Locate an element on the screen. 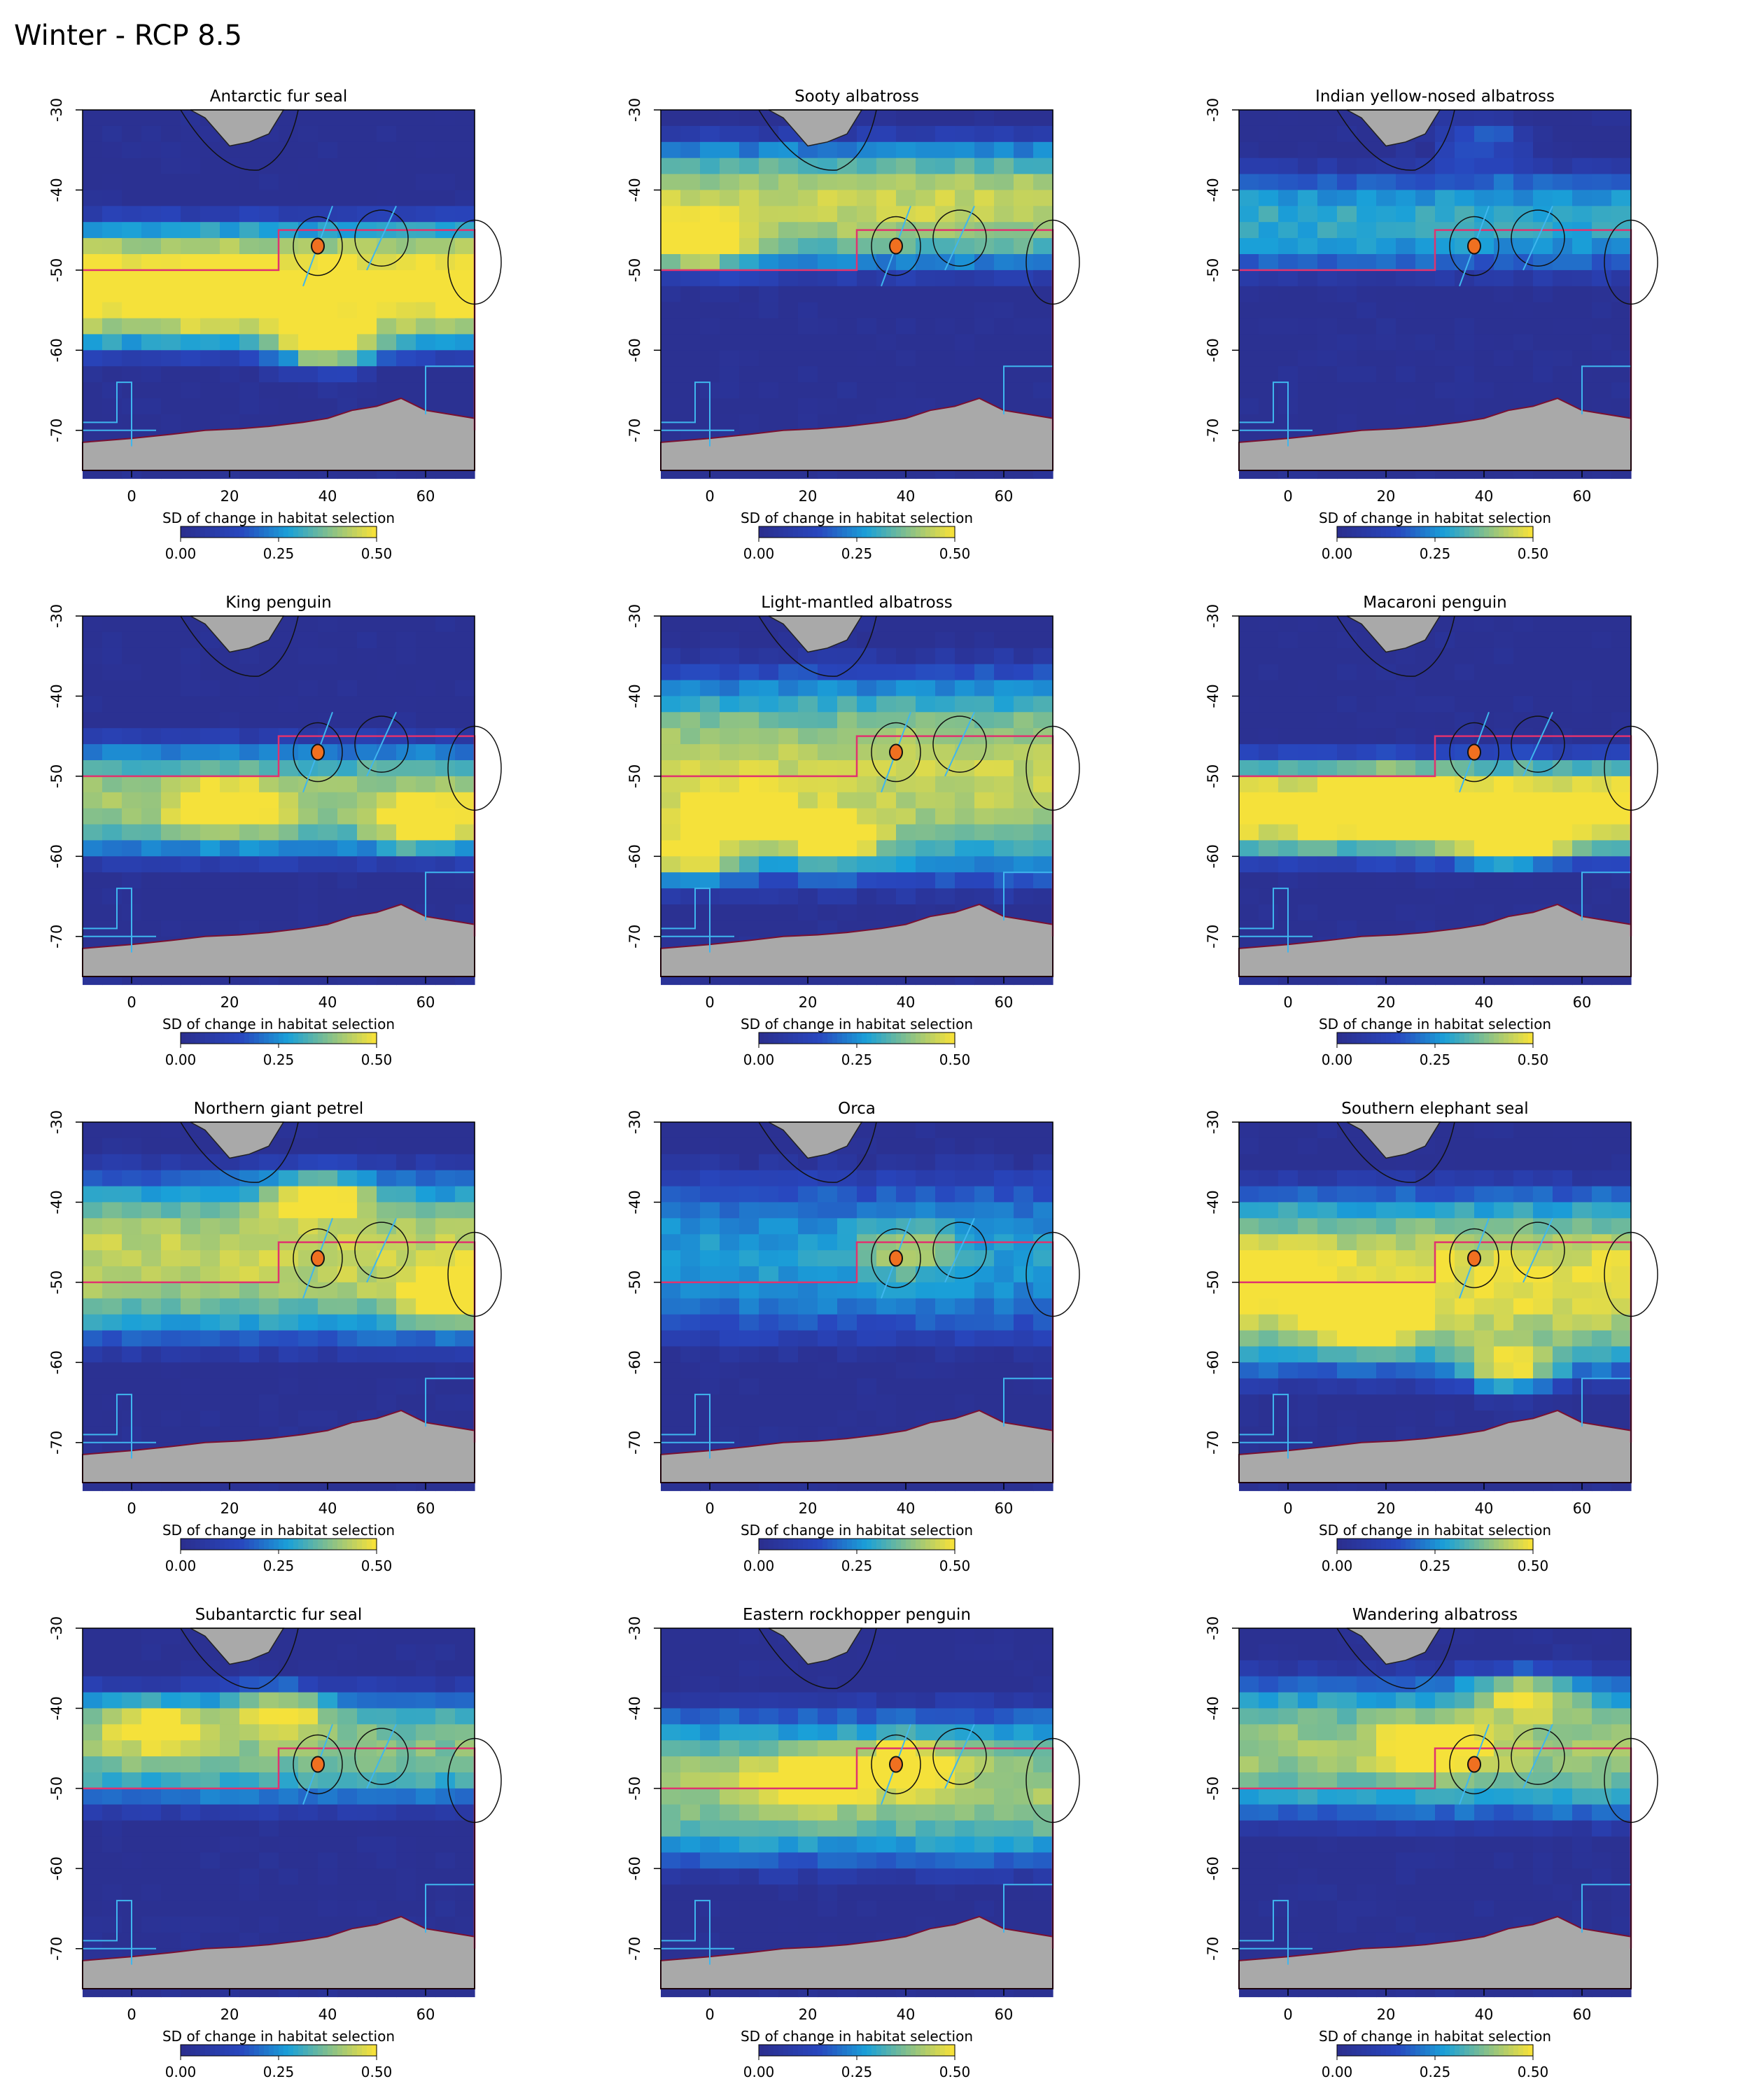 The height and width of the screenshot is (2100, 1743). y-tick-label: -30 is located at coordinates (56, 616).